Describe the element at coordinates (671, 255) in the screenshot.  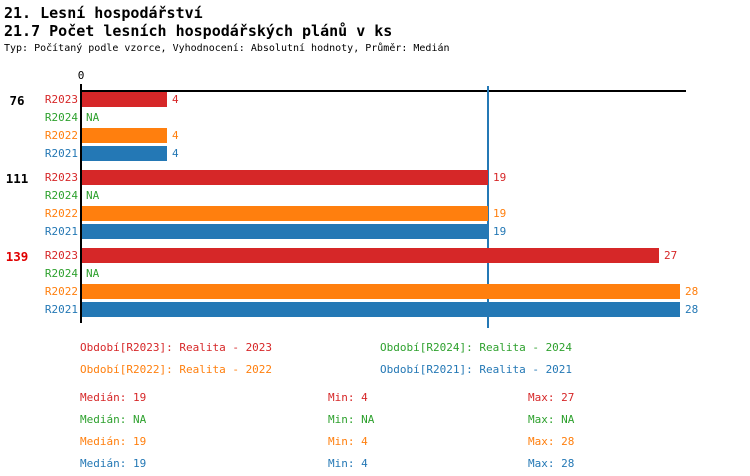
I see `bar-value-label: 27` at that location.